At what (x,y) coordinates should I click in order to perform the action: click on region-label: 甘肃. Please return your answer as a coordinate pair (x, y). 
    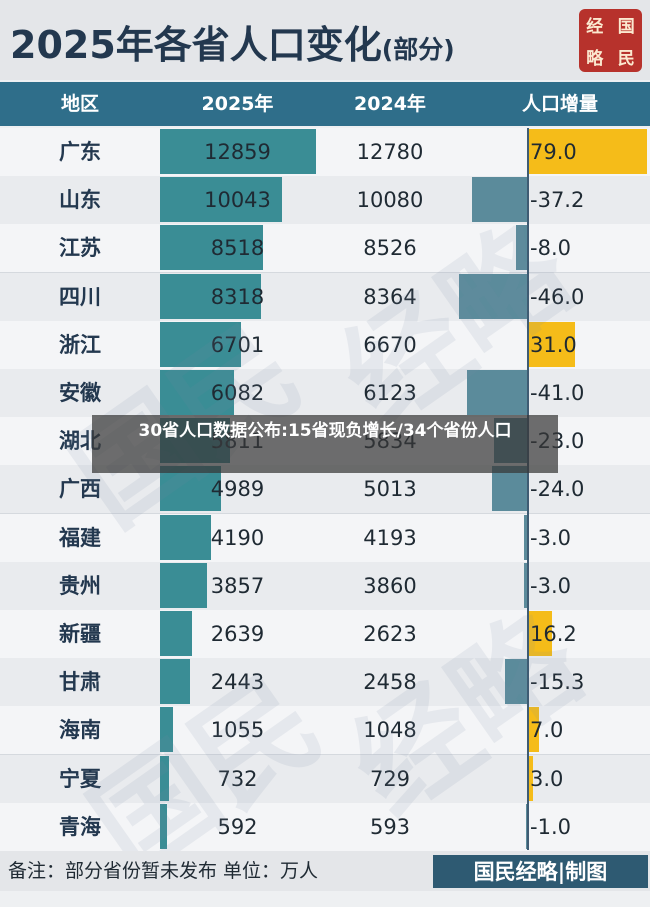
    Looking at the image, I should click on (80, 682).